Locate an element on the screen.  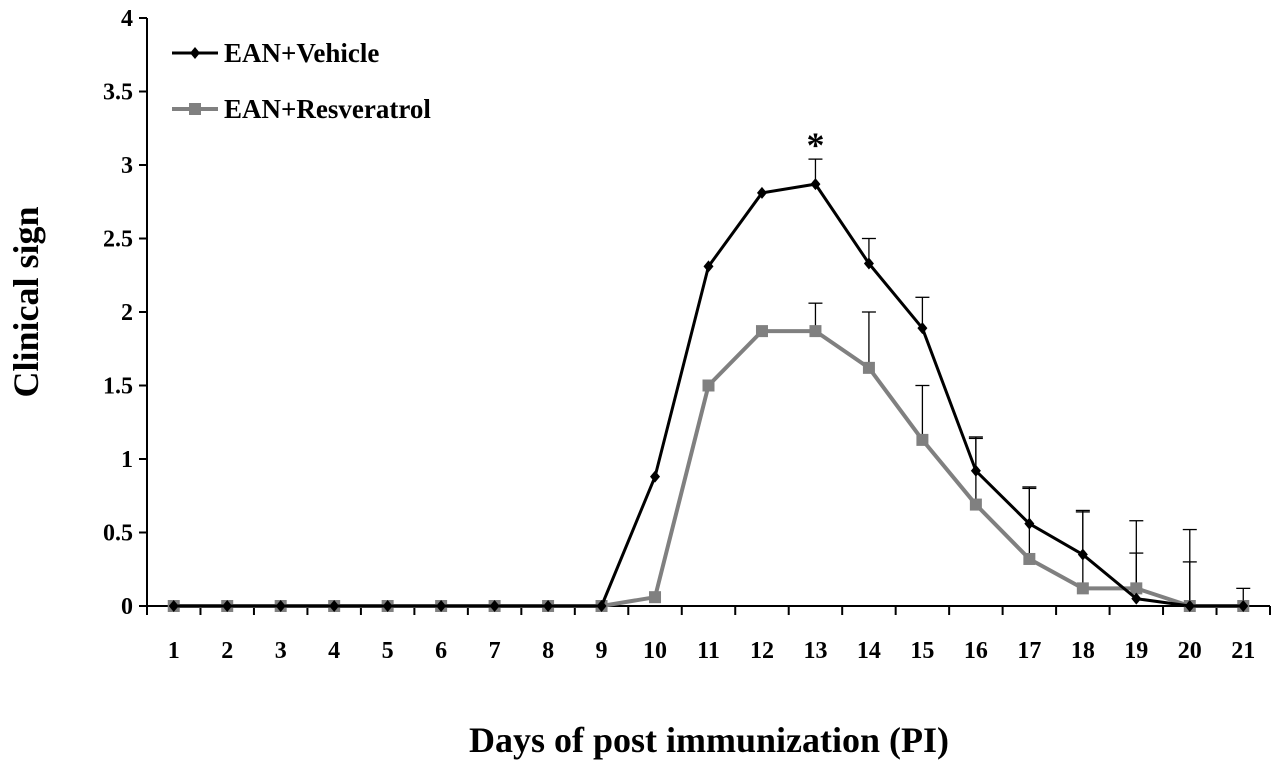
y-tick-label: 2 is located at coordinates (127, 313).